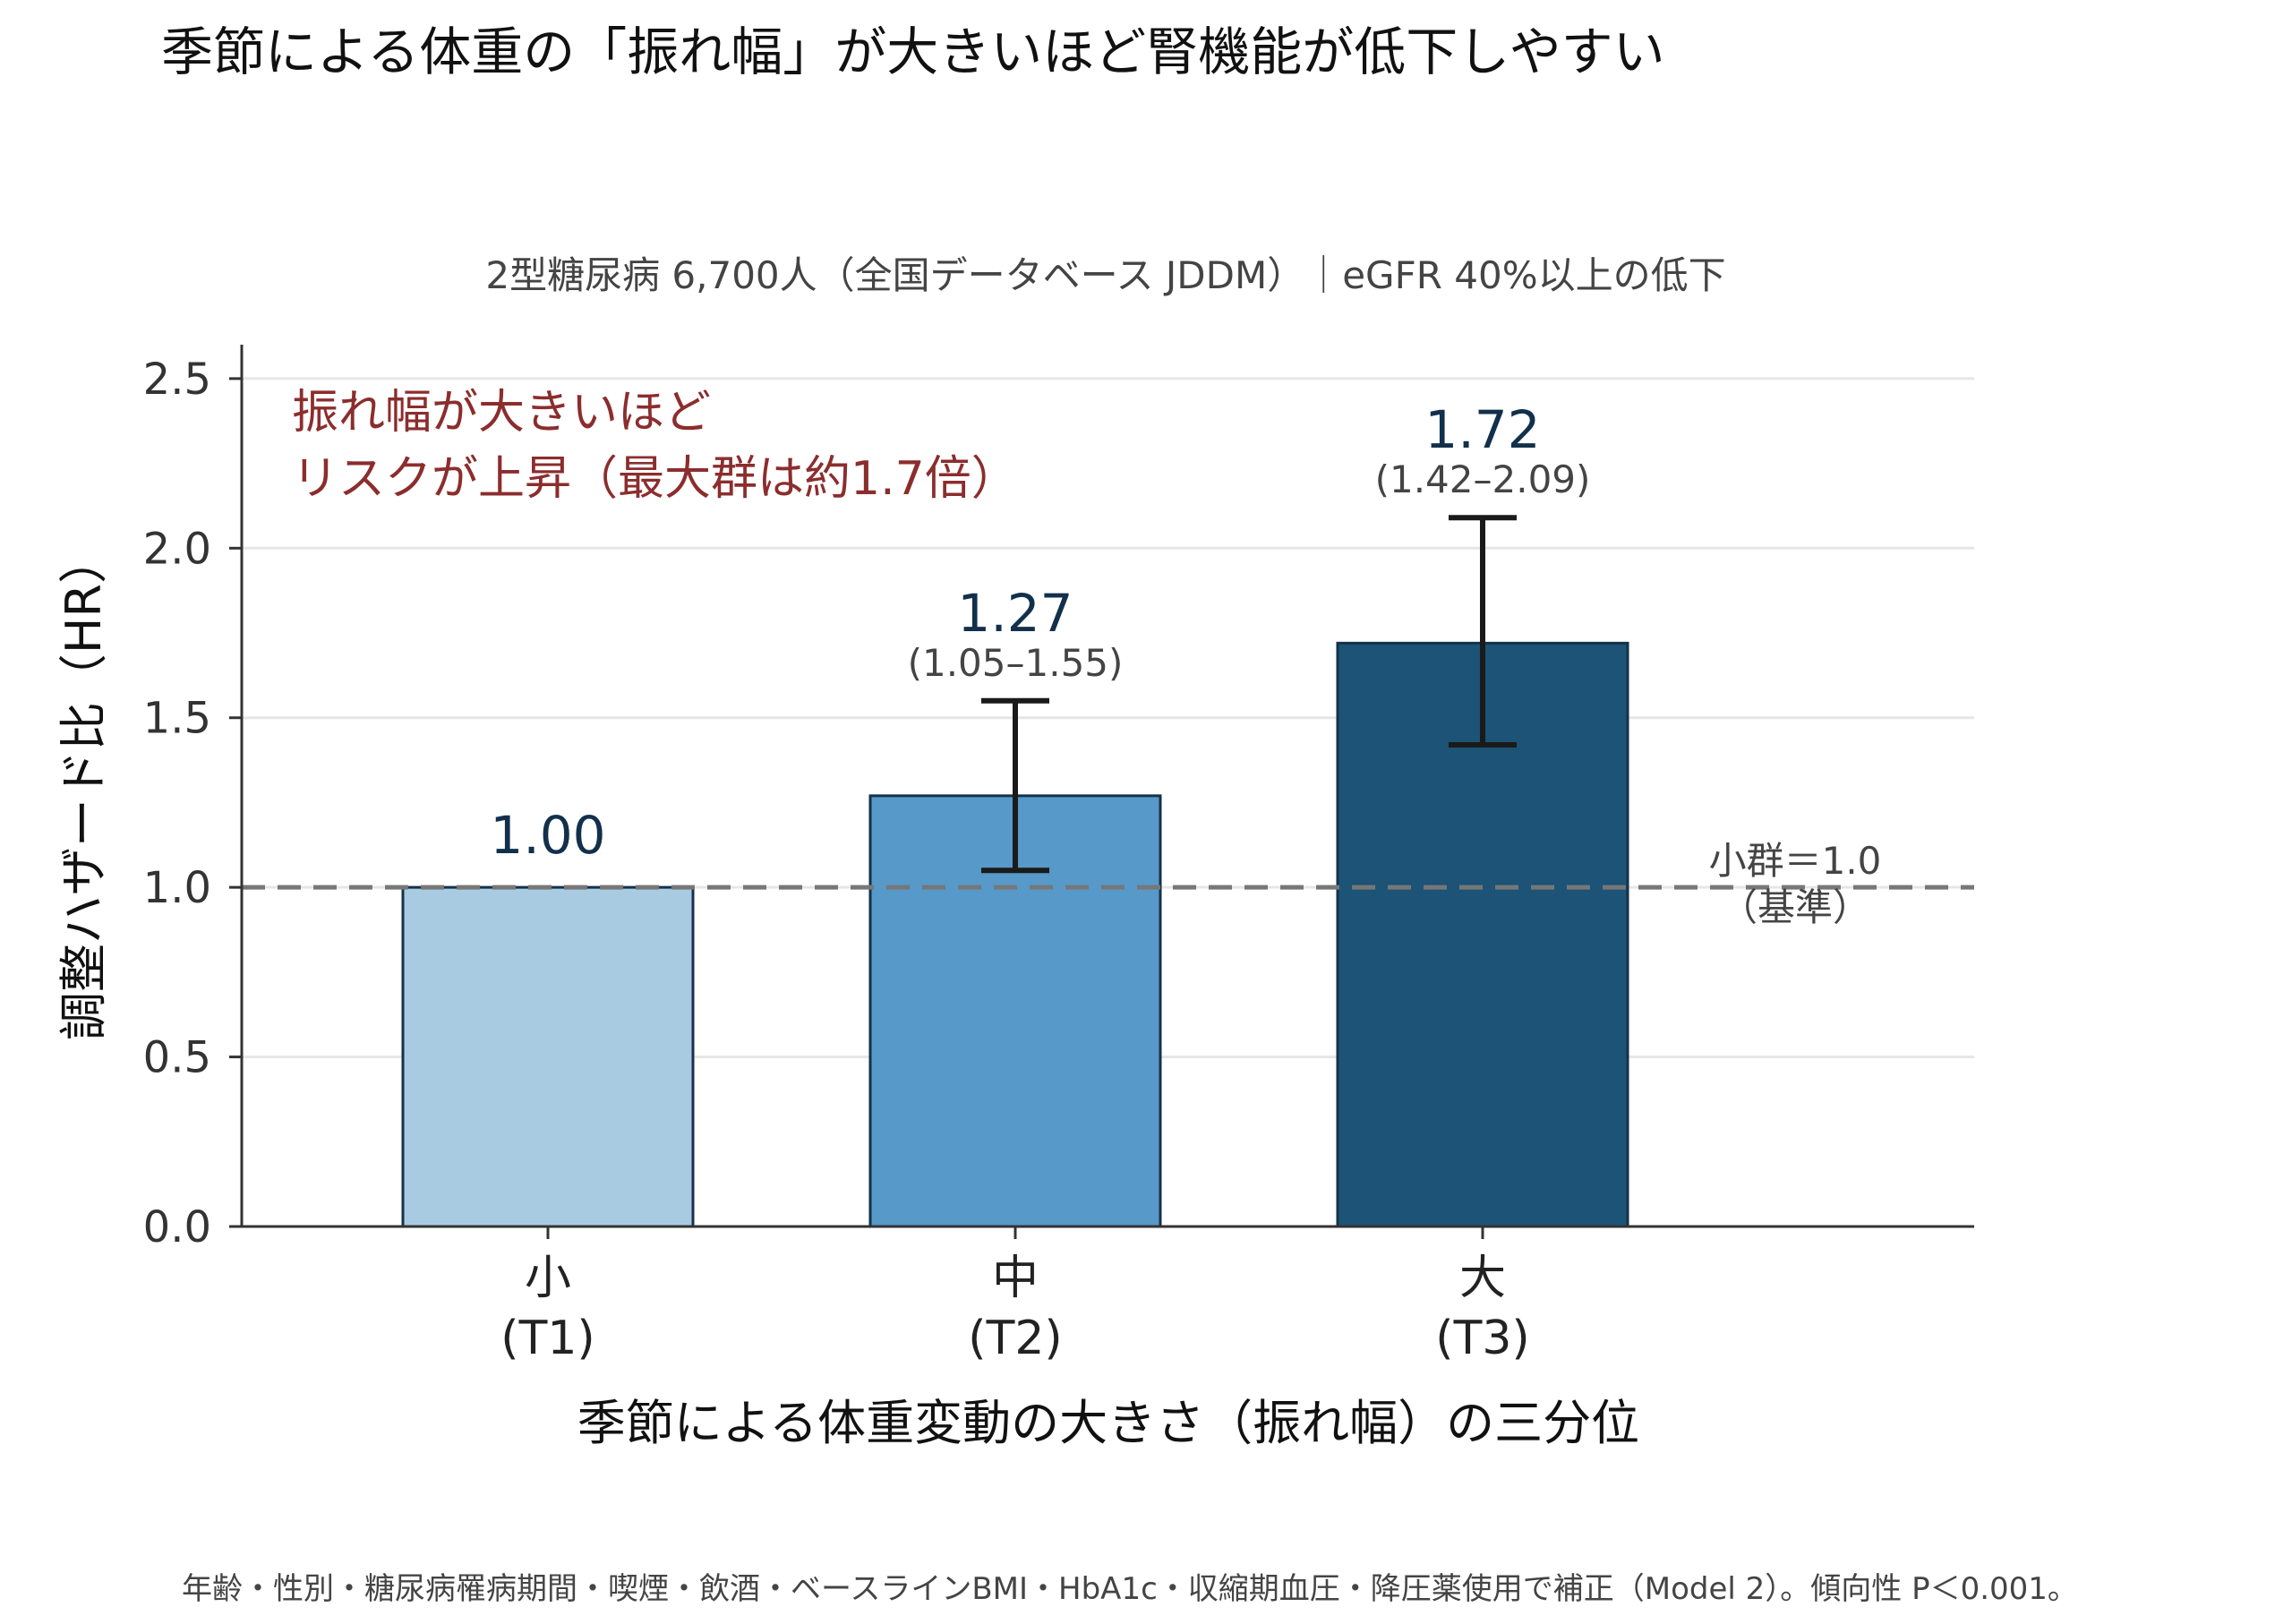 The width and height of the screenshot is (2292, 1624). I want to click on y-tick-label: 1.0, so click(177, 888).